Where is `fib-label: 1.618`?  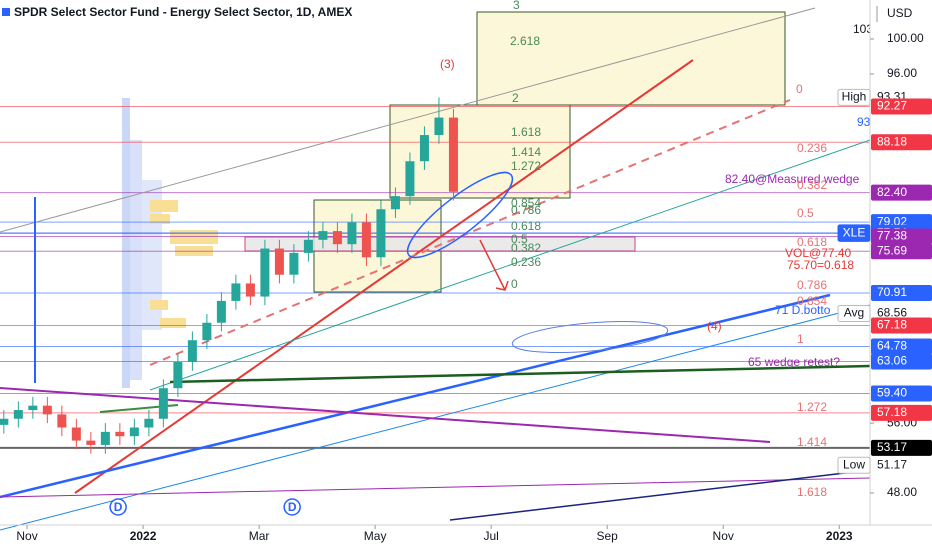 fib-label: 1.618 is located at coordinates (812, 492).